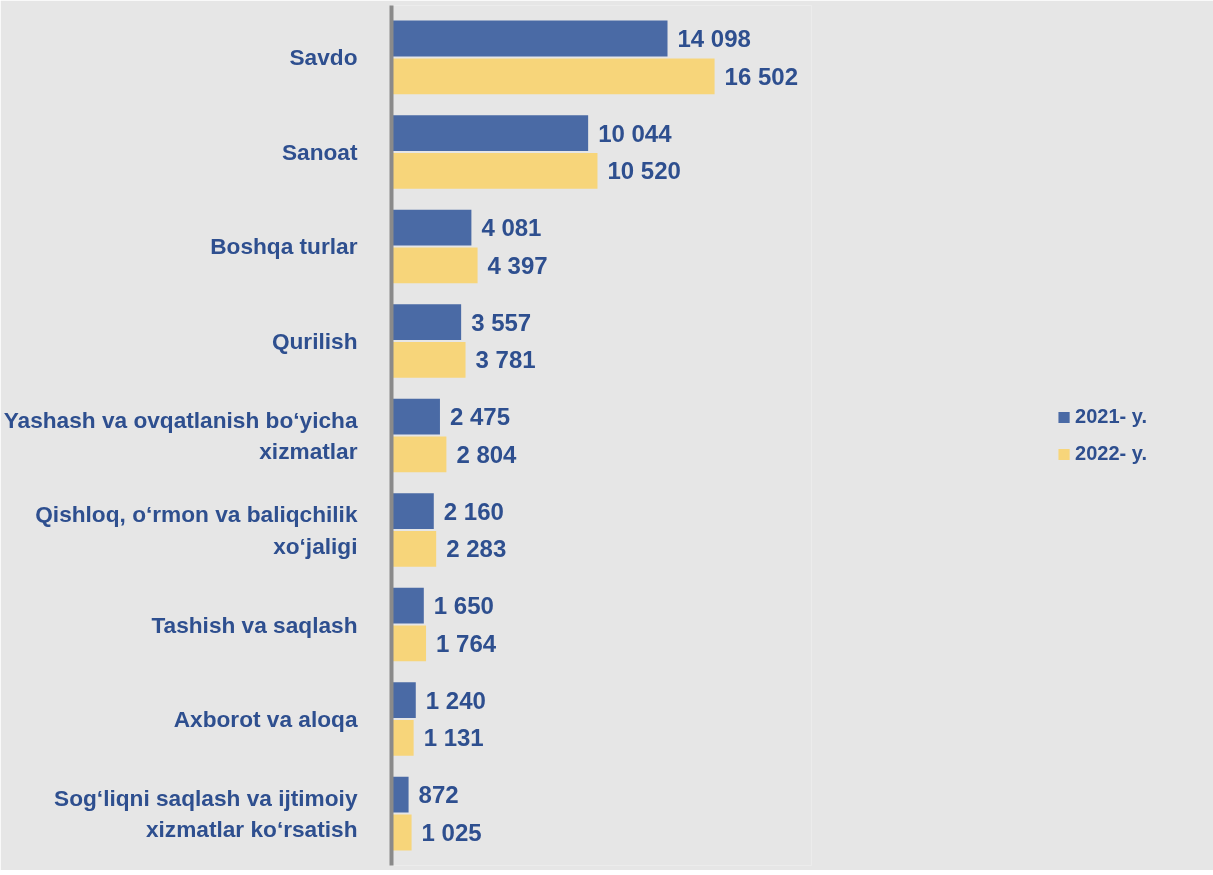 The height and width of the screenshot is (875, 1213). Describe the element at coordinates (453, 738) in the screenshot. I see `data-label: 1 131` at that location.